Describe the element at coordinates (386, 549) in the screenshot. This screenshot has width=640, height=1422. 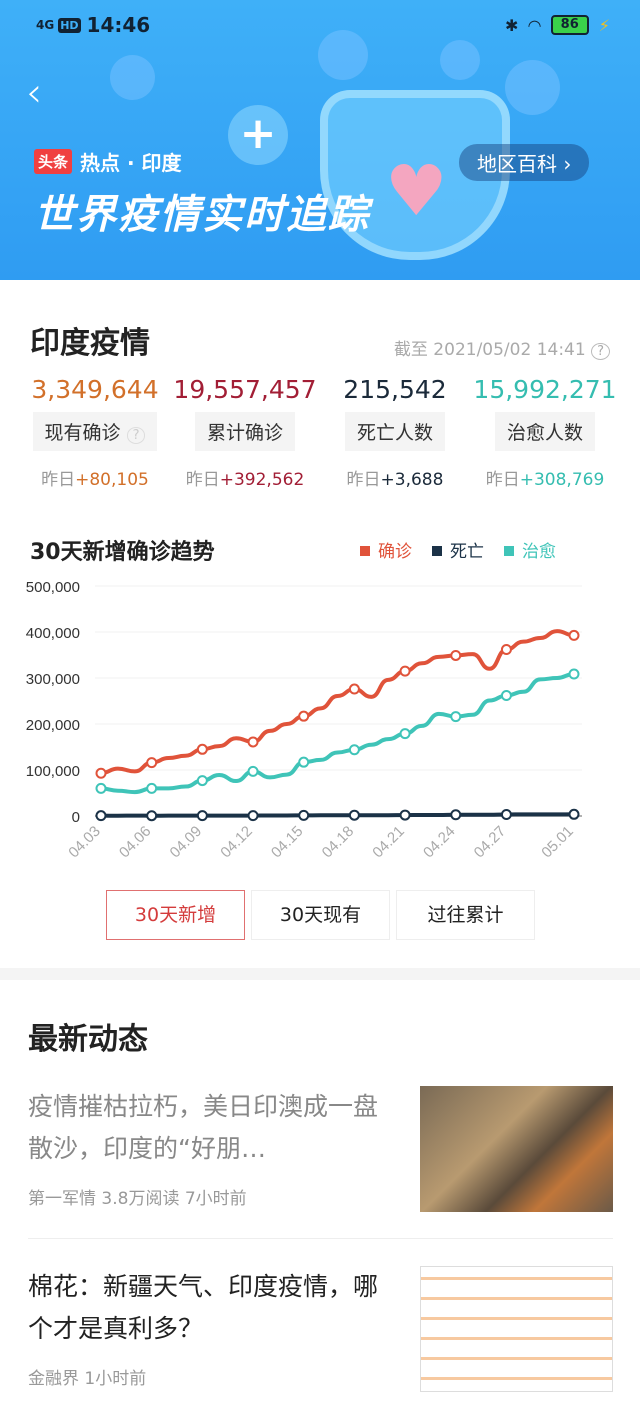
I see `legend-confirmed: 确诊` at that location.